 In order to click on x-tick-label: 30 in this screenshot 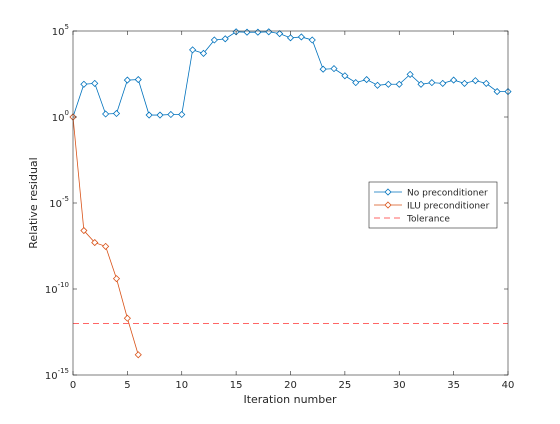, I will do `click(399, 385)`.